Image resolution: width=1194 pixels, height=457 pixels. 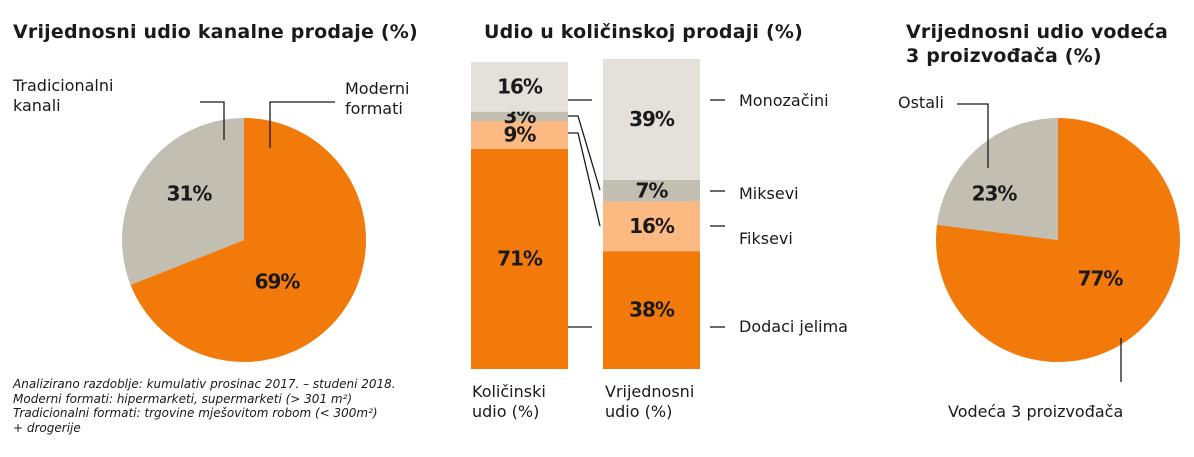 I want to click on bar-value-label-1-2: 7%, so click(x=652, y=190).